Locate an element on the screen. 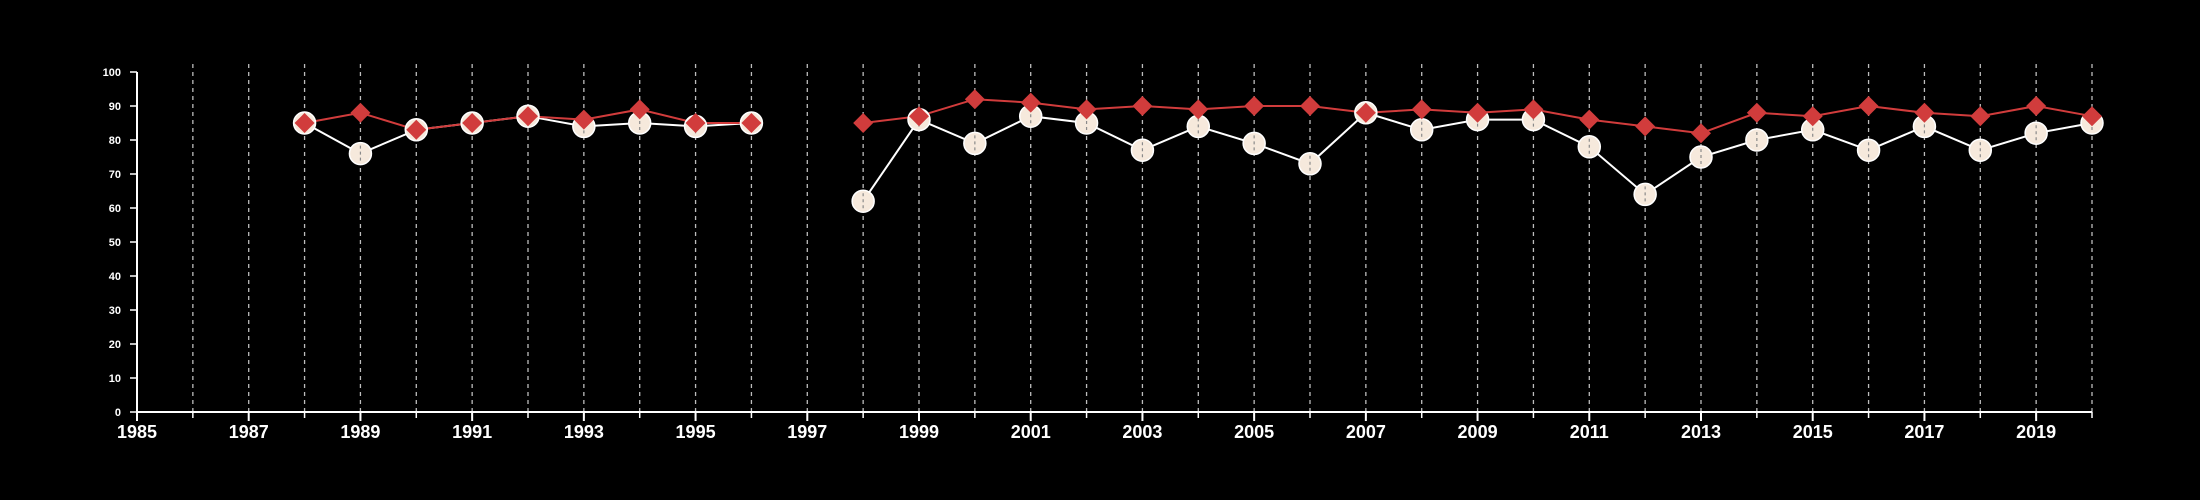 This screenshot has width=2200, height=500. series-b-point-2003 is located at coordinates (1142, 106).